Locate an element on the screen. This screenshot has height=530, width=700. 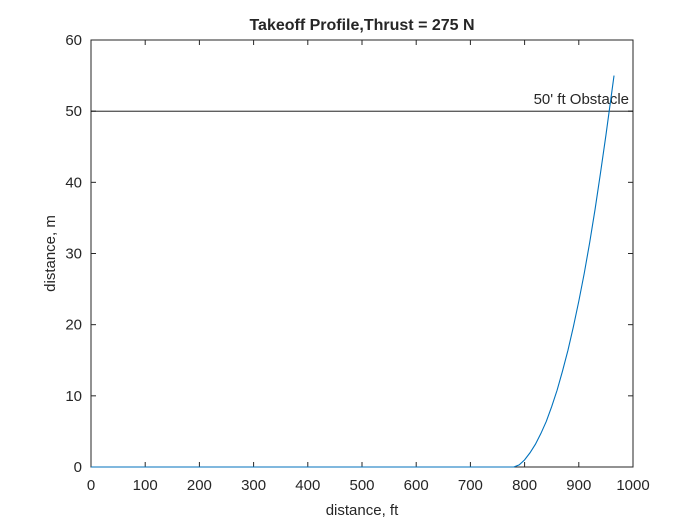
x-tick-label: 200 is located at coordinates (199, 485).